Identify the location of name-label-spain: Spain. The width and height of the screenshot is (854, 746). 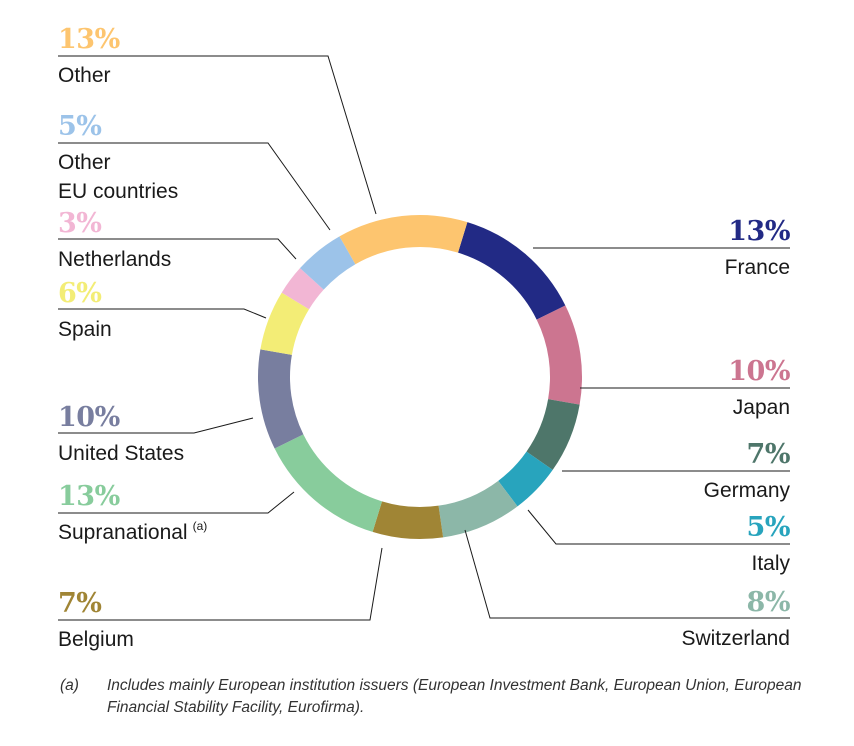
(85, 329).